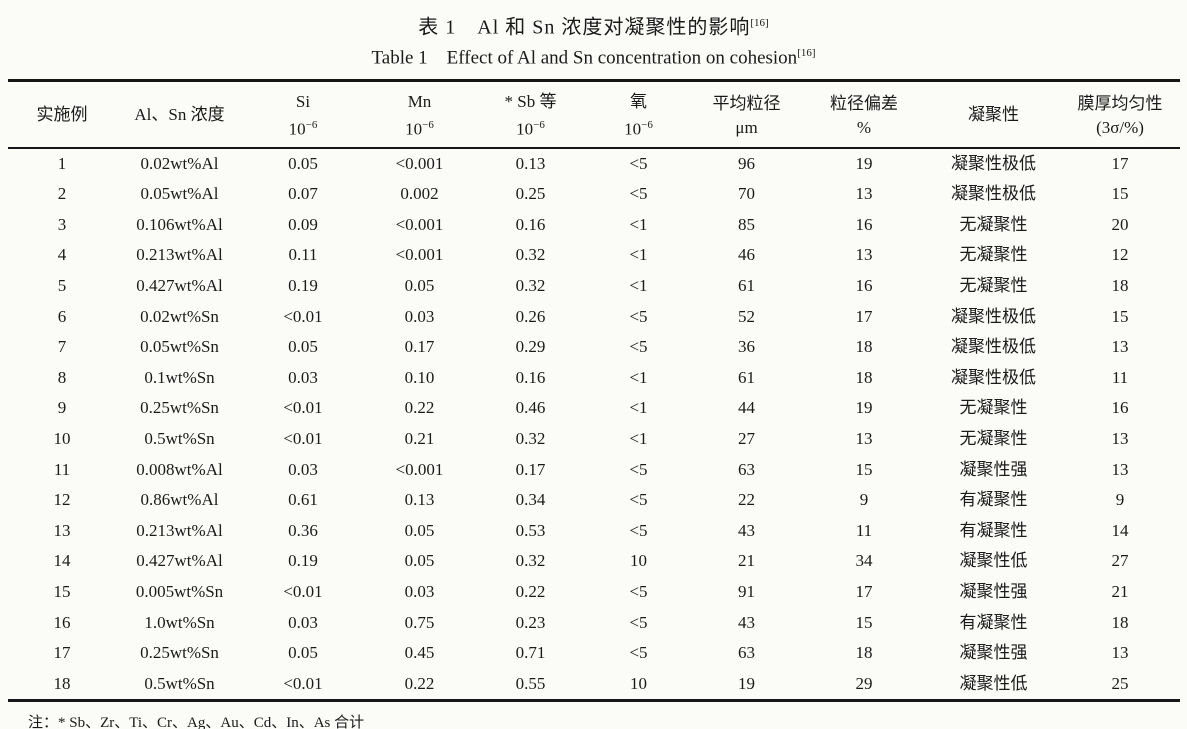 This screenshot has height=729, width=1187. Describe the element at coordinates (530, 500) in the screenshot. I see `cell-sb-etc: 0.34` at that location.